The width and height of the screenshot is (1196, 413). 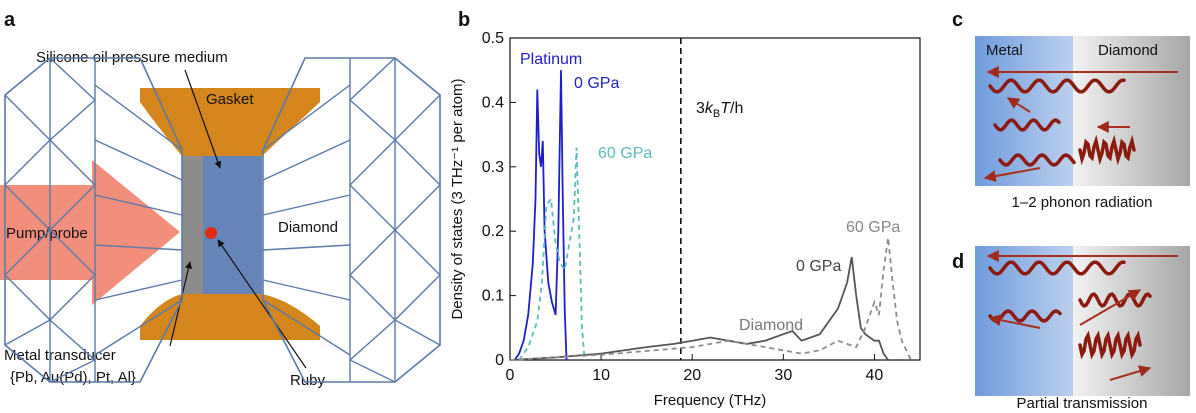 I want to click on x-tick-label: 30, so click(x=783, y=375).